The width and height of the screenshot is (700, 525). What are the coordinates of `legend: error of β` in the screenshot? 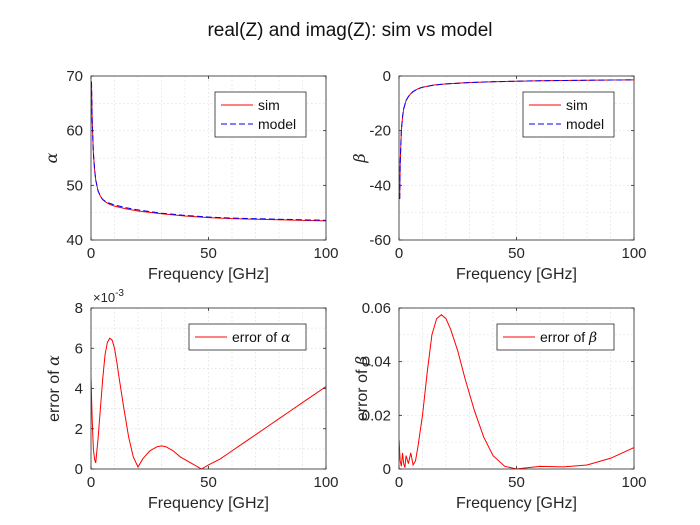 It's located at (555, 337).